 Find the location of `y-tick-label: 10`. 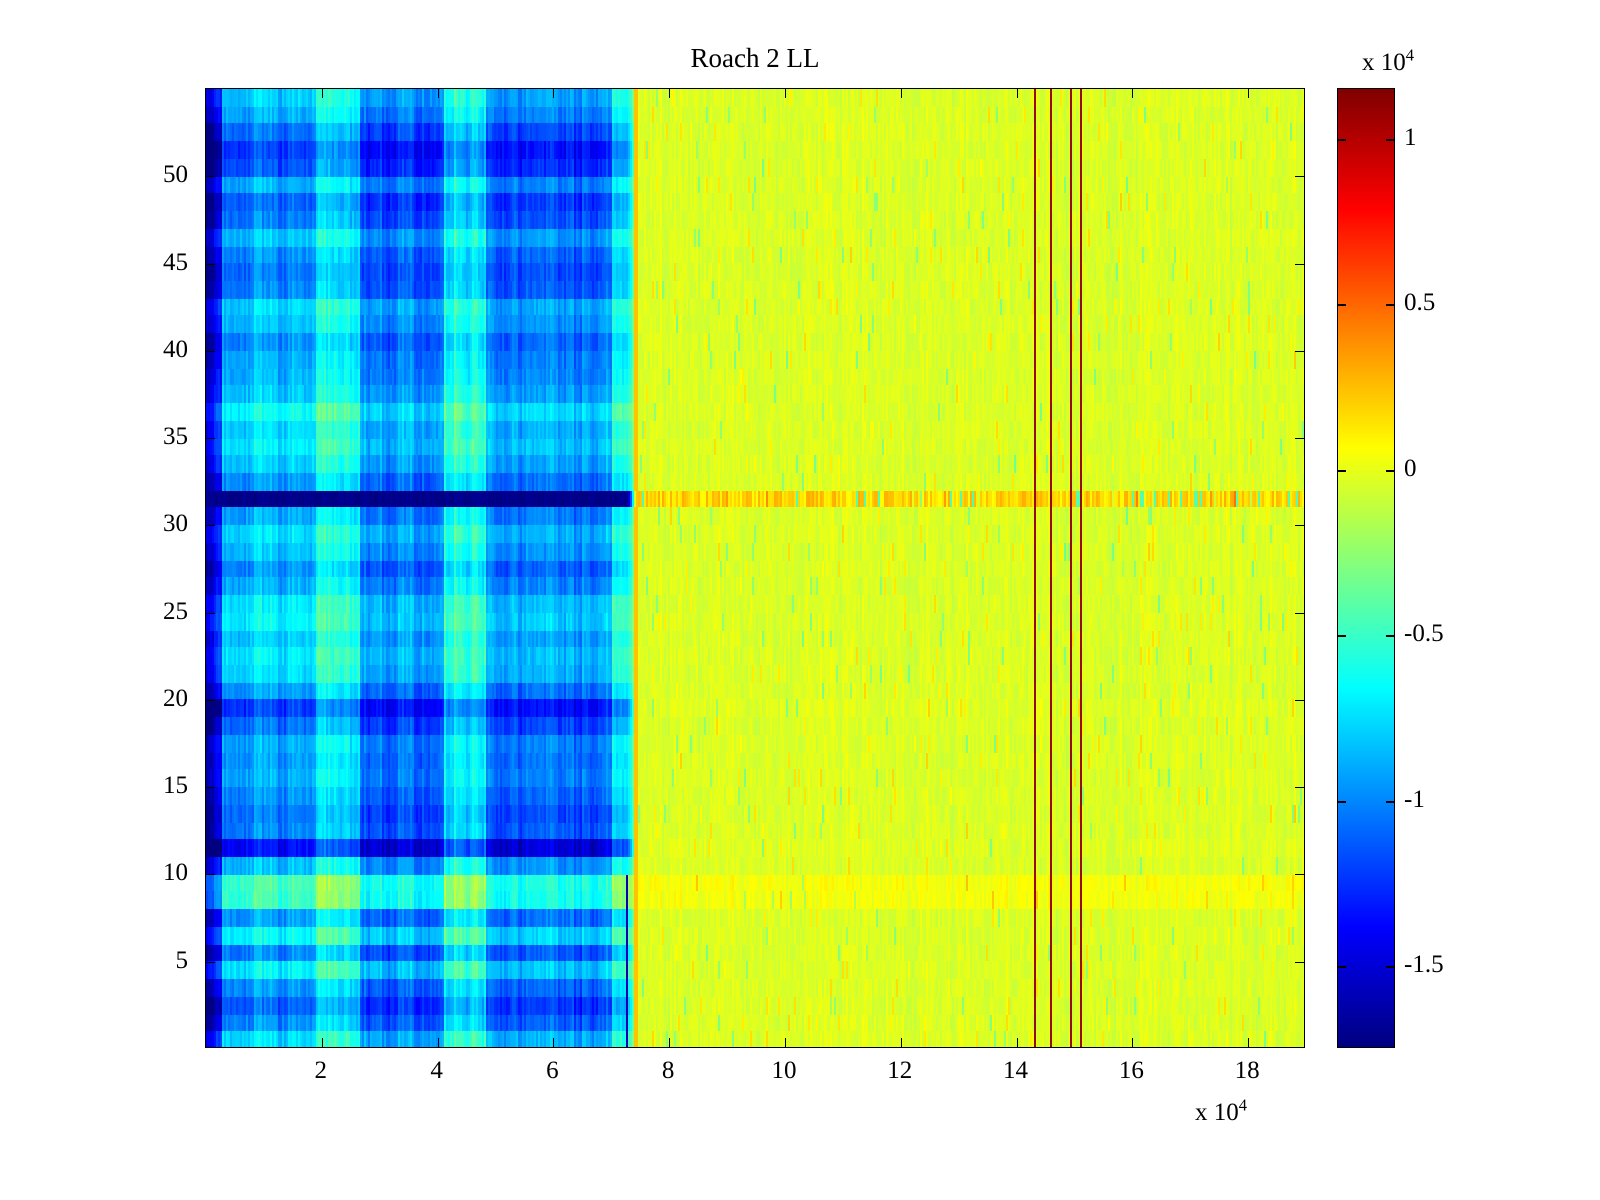

y-tick-label: 10 is located at coordinates (175, 873).